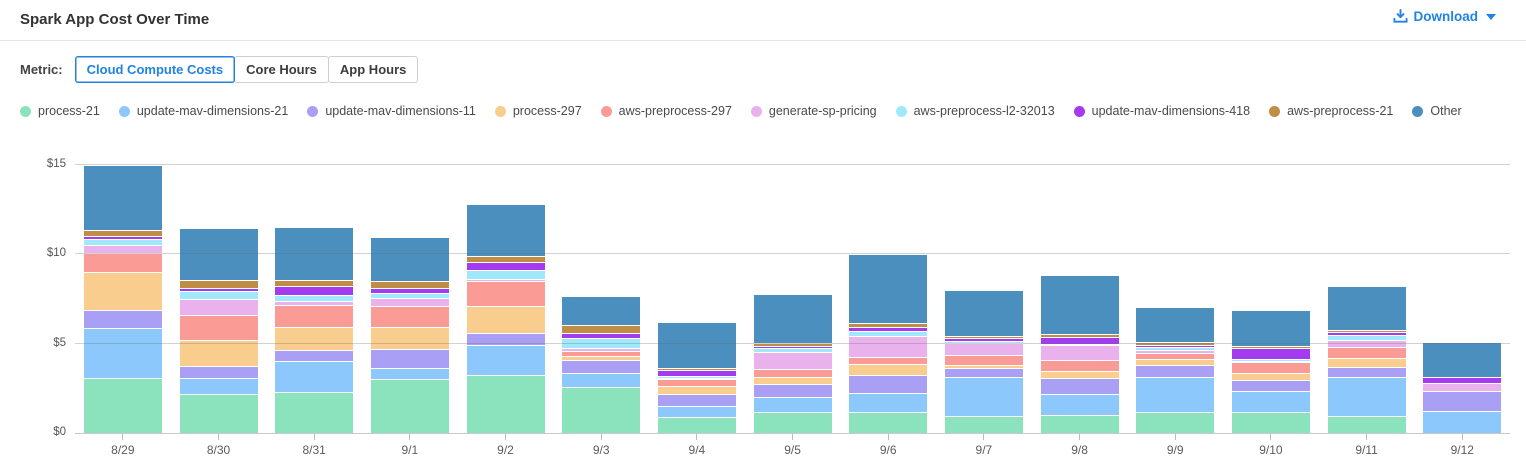 Image resolution: width=1526 pixels, height=461 pixels. What do you see at coordinates (1437, 111) in the screenshot?
I see `legend-item-other: Other` at bounding box center [1437, 111].